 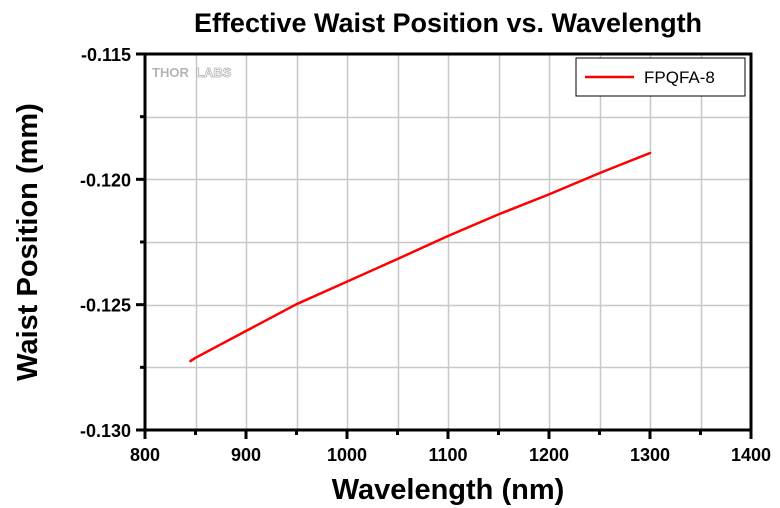 What do you see at coordinates (650, 455) in the screenshot?
I see `x-tick-label: 1300` at bounding box center [650, 455].